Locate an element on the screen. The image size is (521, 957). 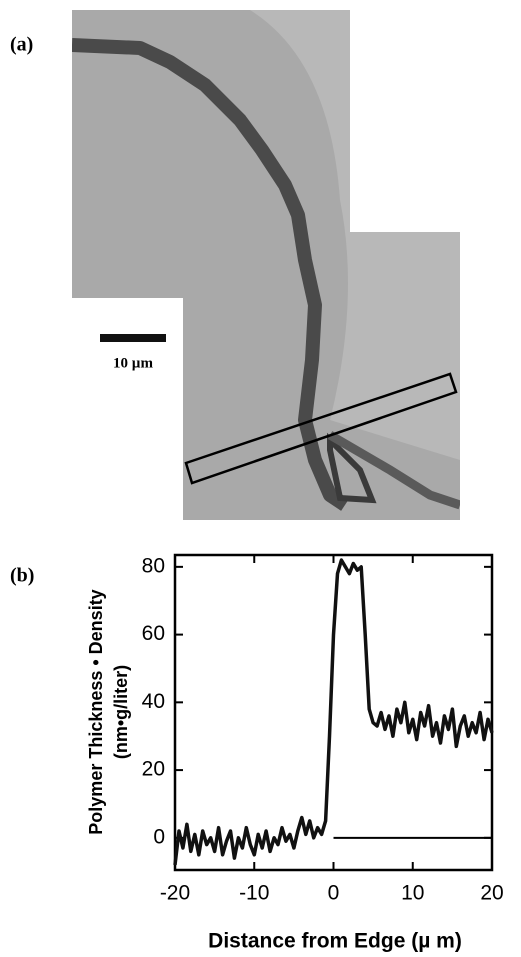
scale-bar-label: 10 µm is located at coordinates (133, 363).